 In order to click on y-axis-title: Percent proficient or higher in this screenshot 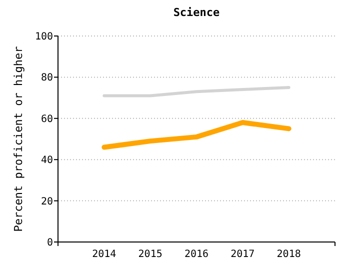, I will do `click(18, 139)`.